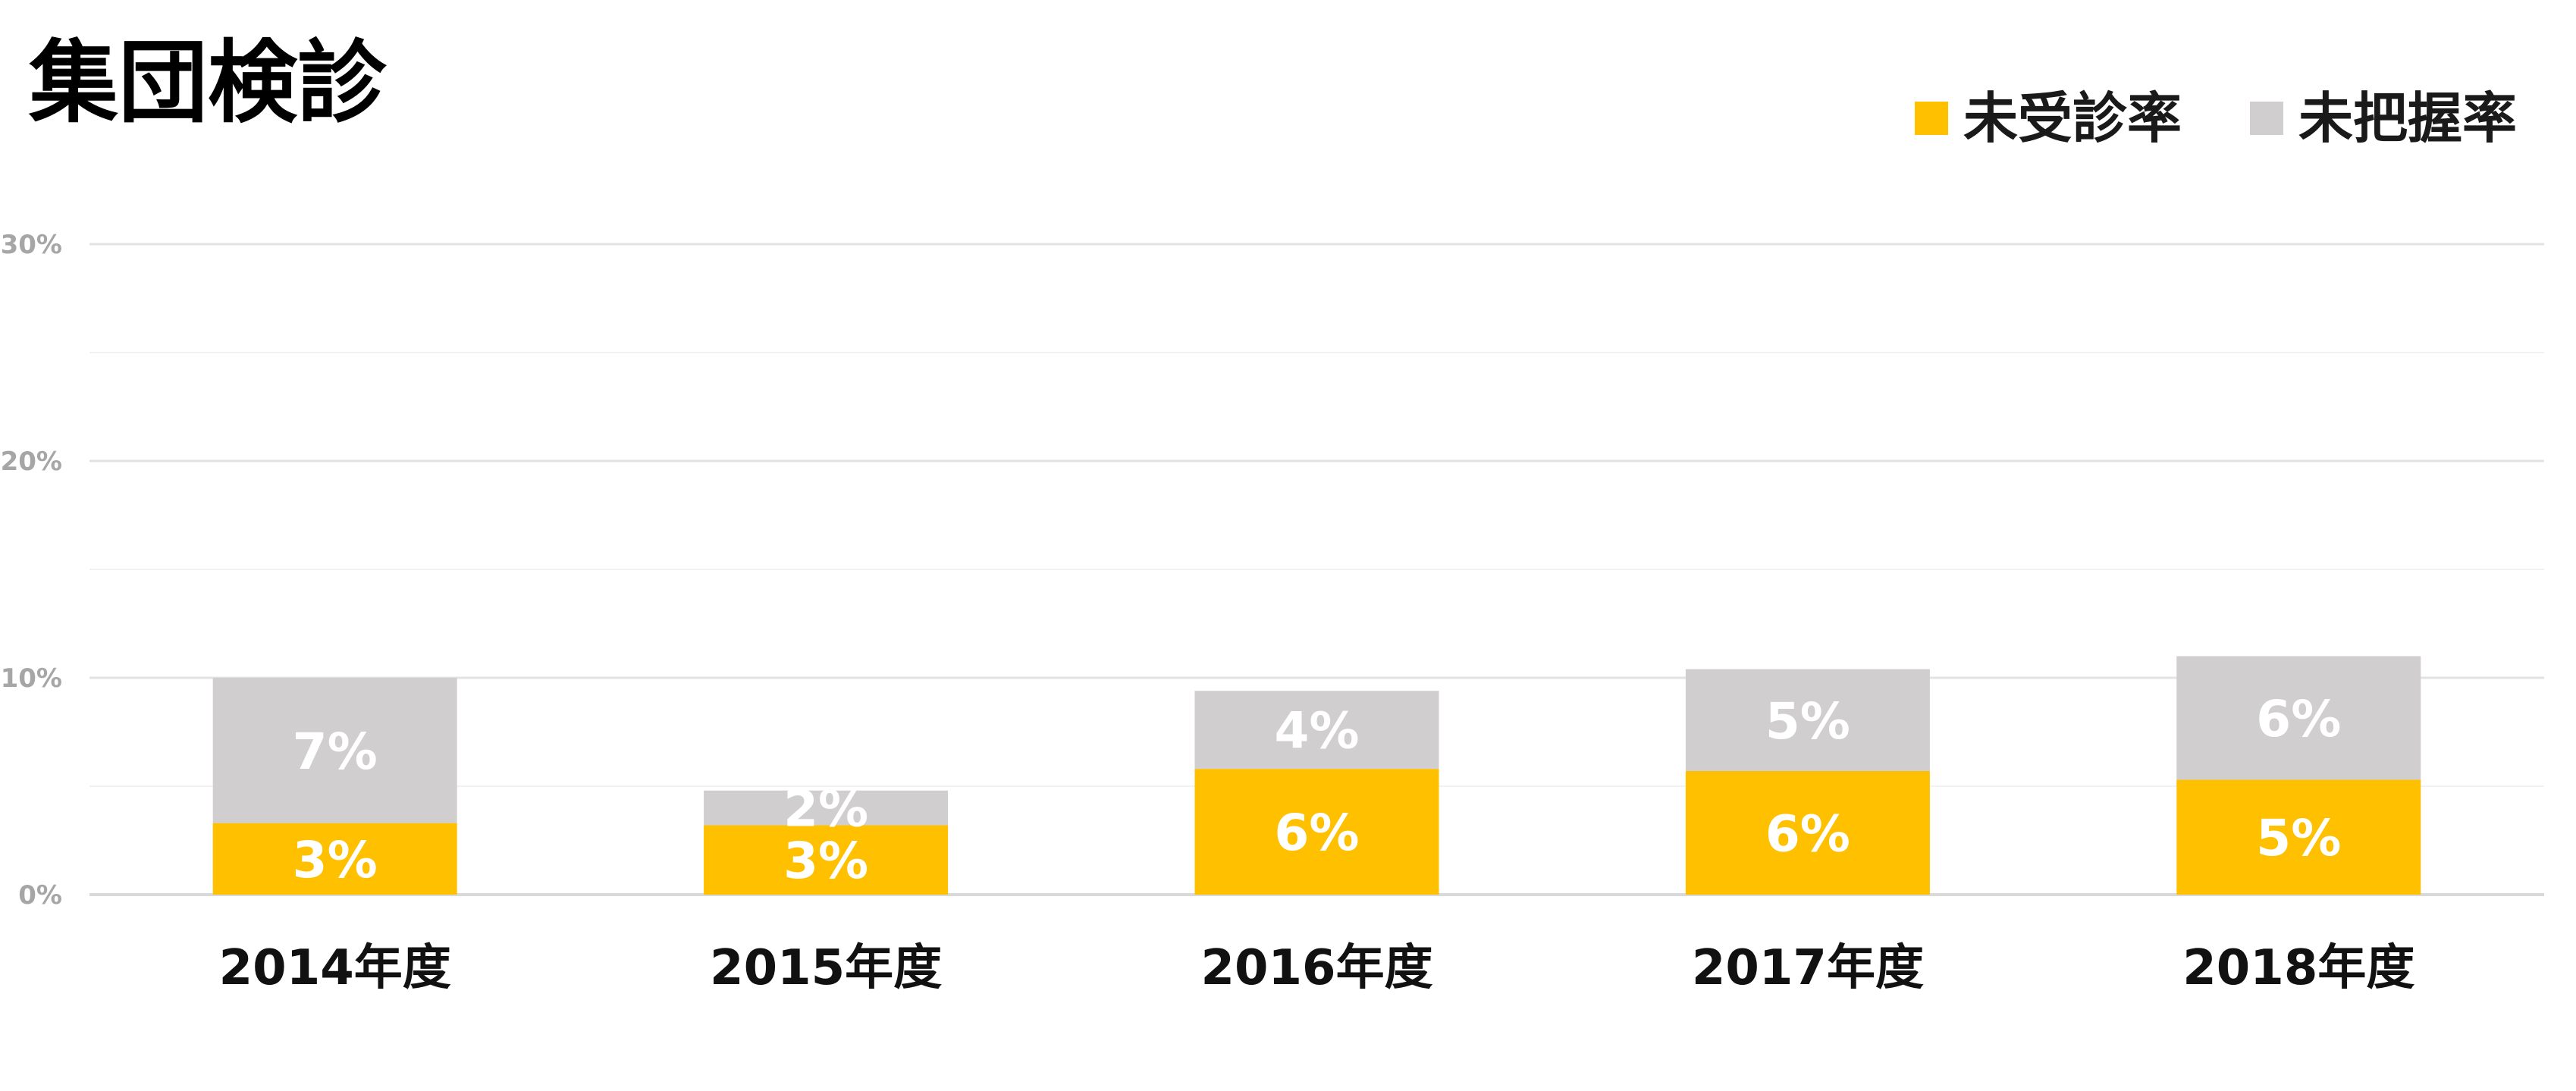 The width and height of the screenshot is (2576, 1091). Describe the element at coordinates (1808, 968) in the screenshot. I see `x-tick-label: 2017年度` at that location.